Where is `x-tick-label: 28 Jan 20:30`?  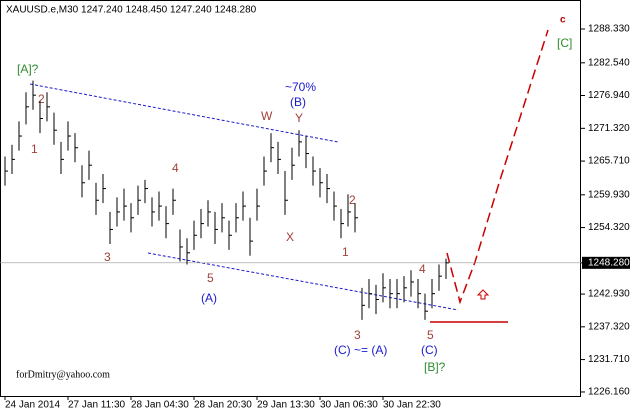
x-tick-label: 28 Jan 20:30 is located at coordinates (223, 405).